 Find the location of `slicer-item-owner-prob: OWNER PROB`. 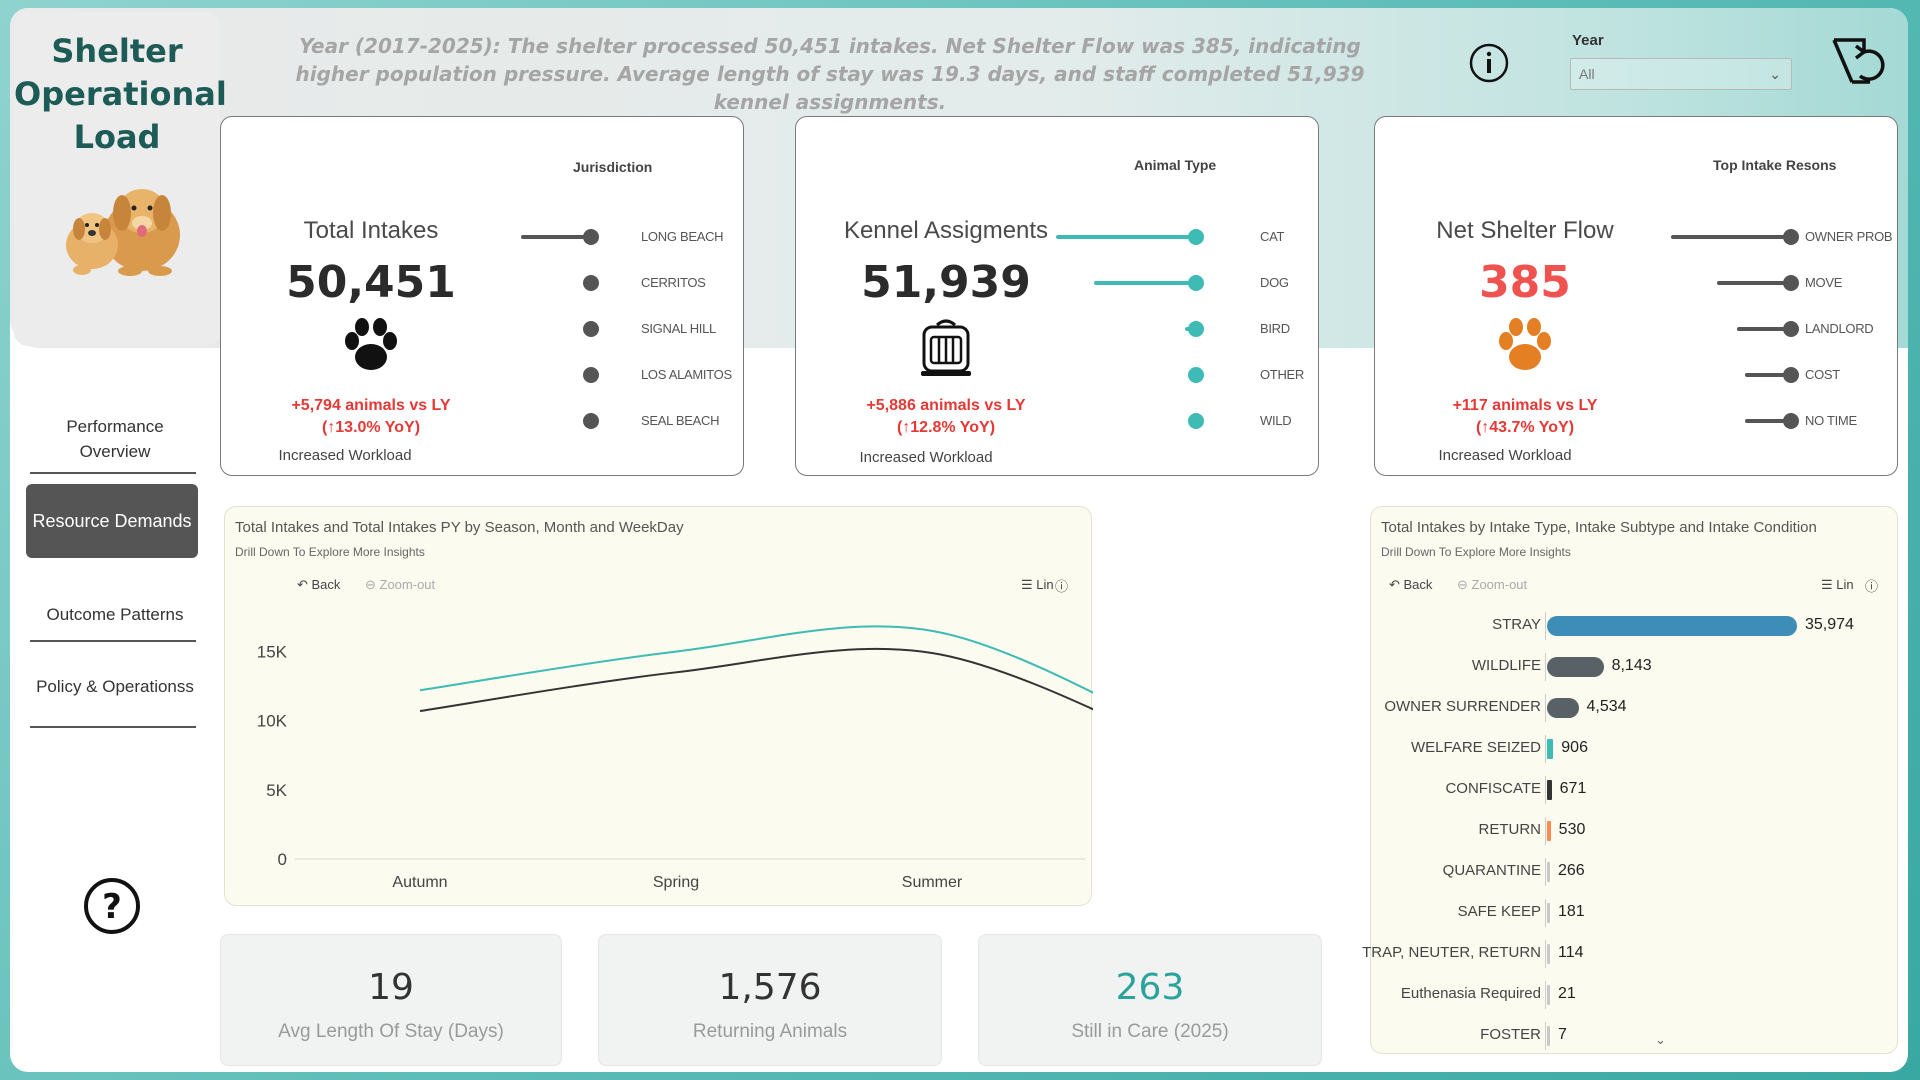

slicer-item-owner-prob: OWNER PROB is located at coordinates (1637, 237).